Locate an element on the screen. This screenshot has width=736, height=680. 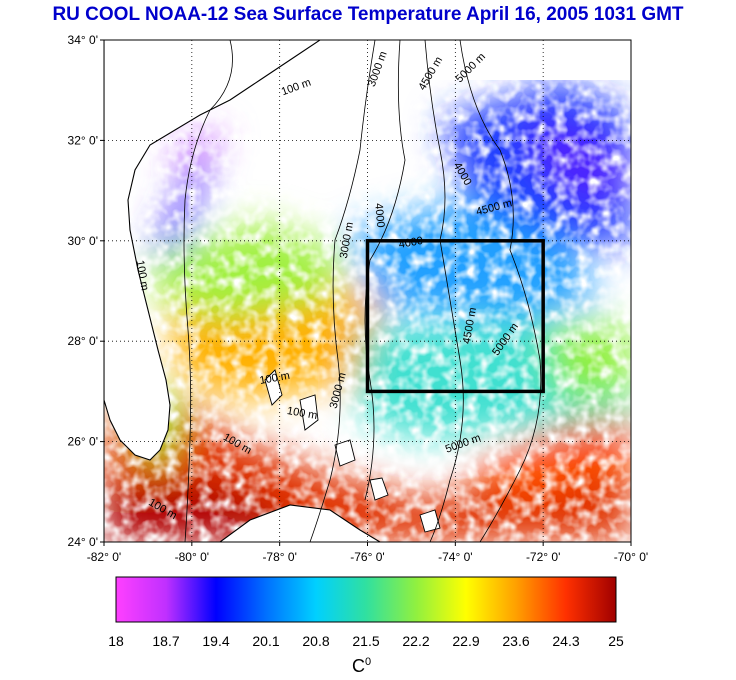
lon-tick-label: -80° 0' is located at coordinates (192, 557).